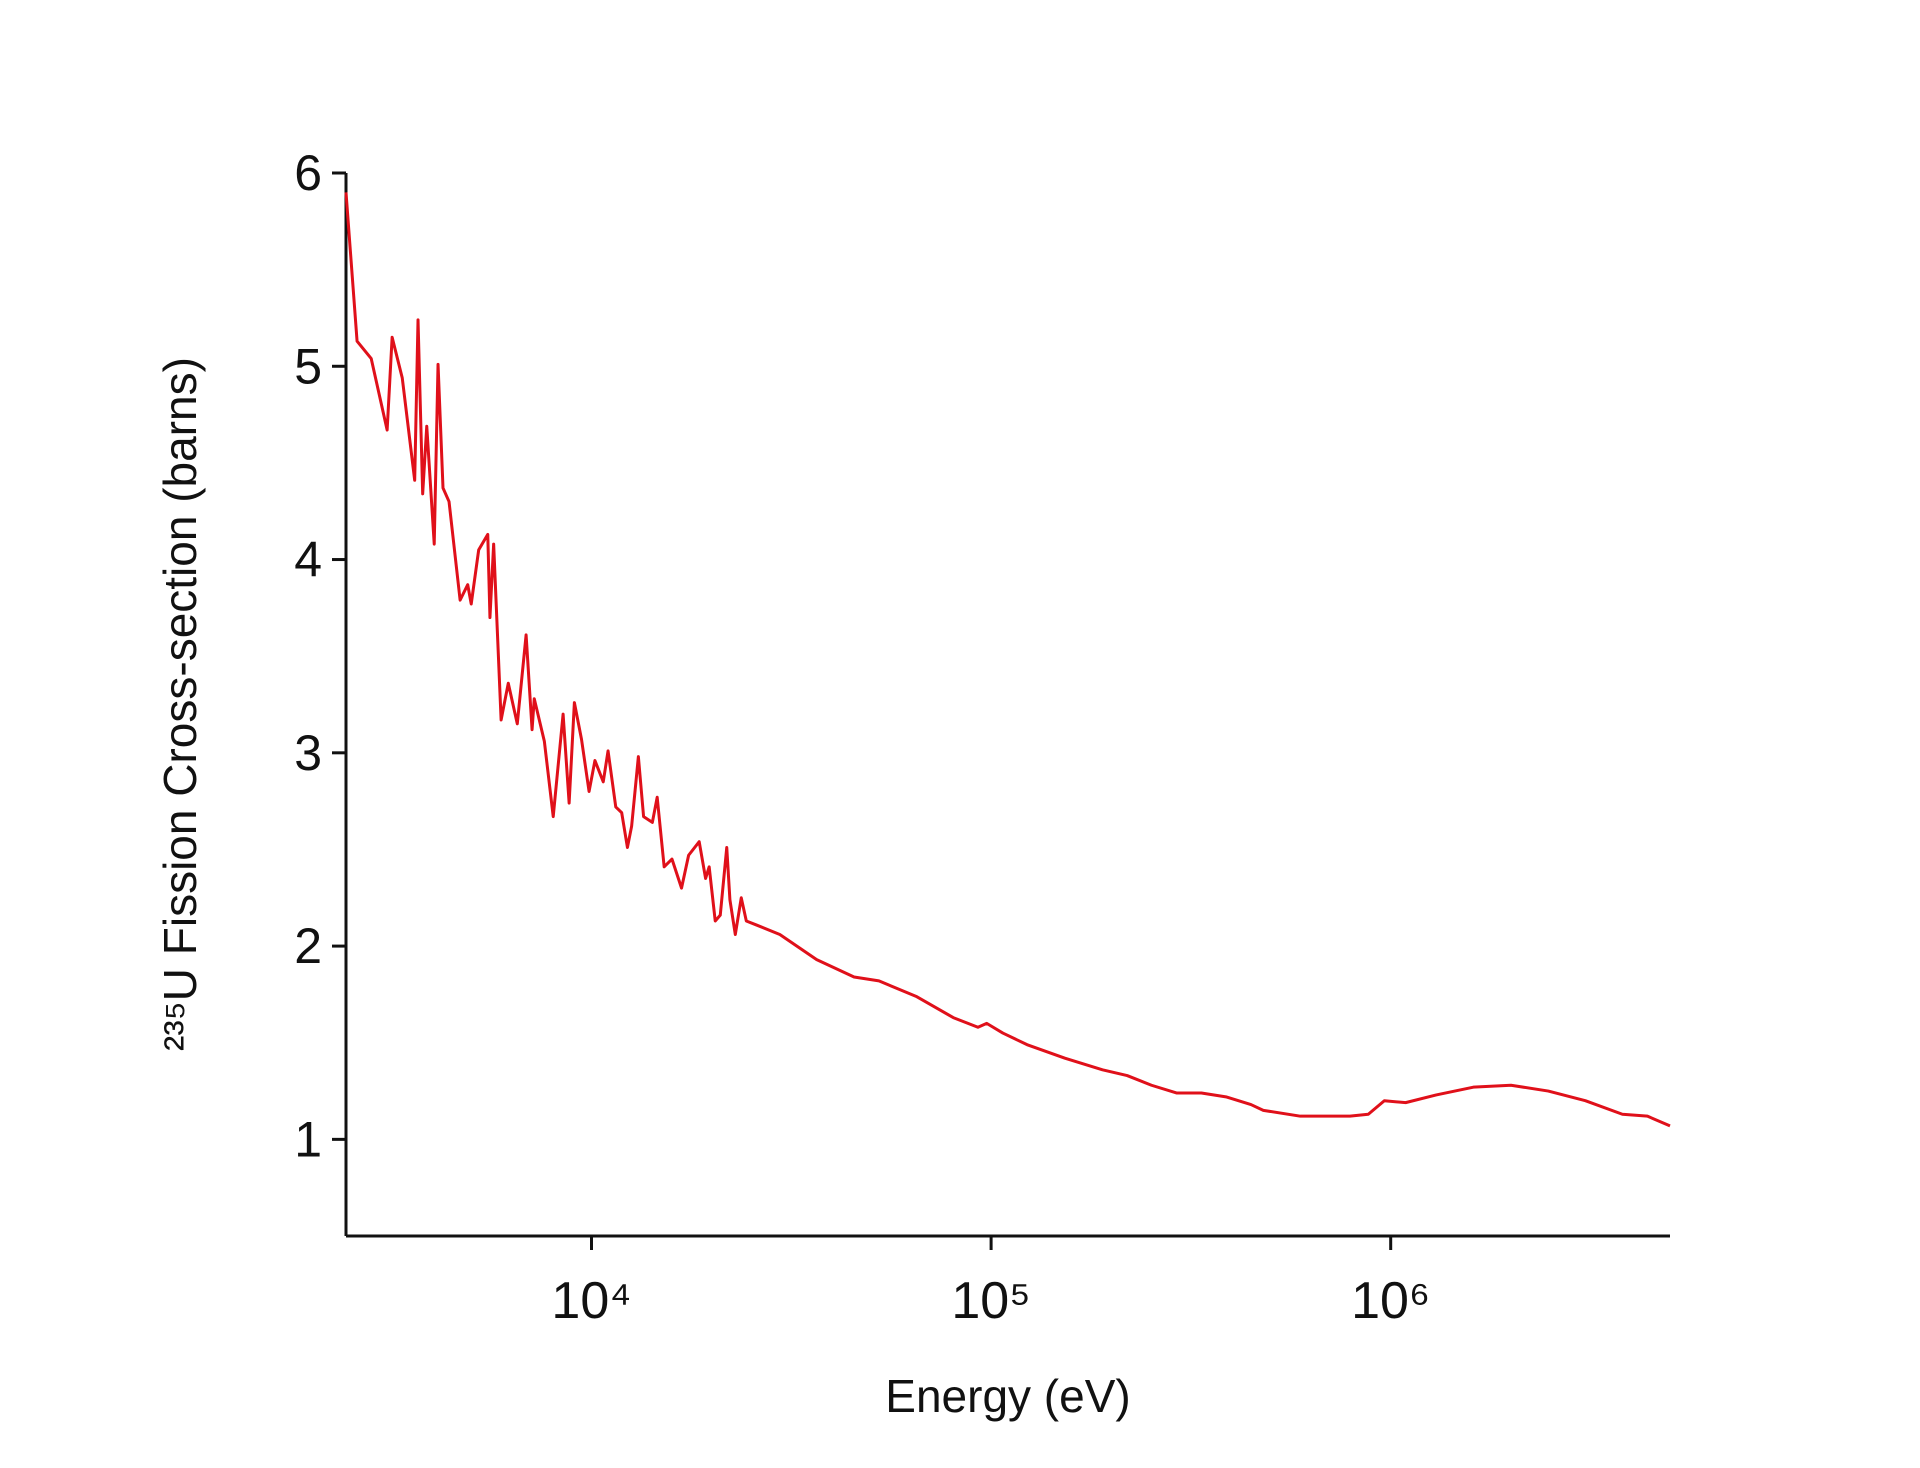 The width and height of the screenshot is (1920, 1468). I want to click on y-axis-label: ²³⁵U Fission Cross-section (barns), so click(180, 704).